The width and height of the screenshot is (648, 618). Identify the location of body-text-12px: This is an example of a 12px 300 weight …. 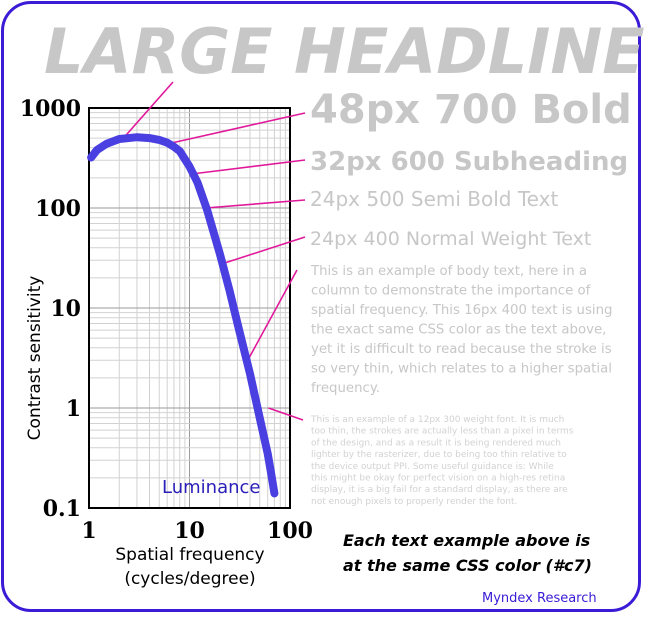
(442, 461).